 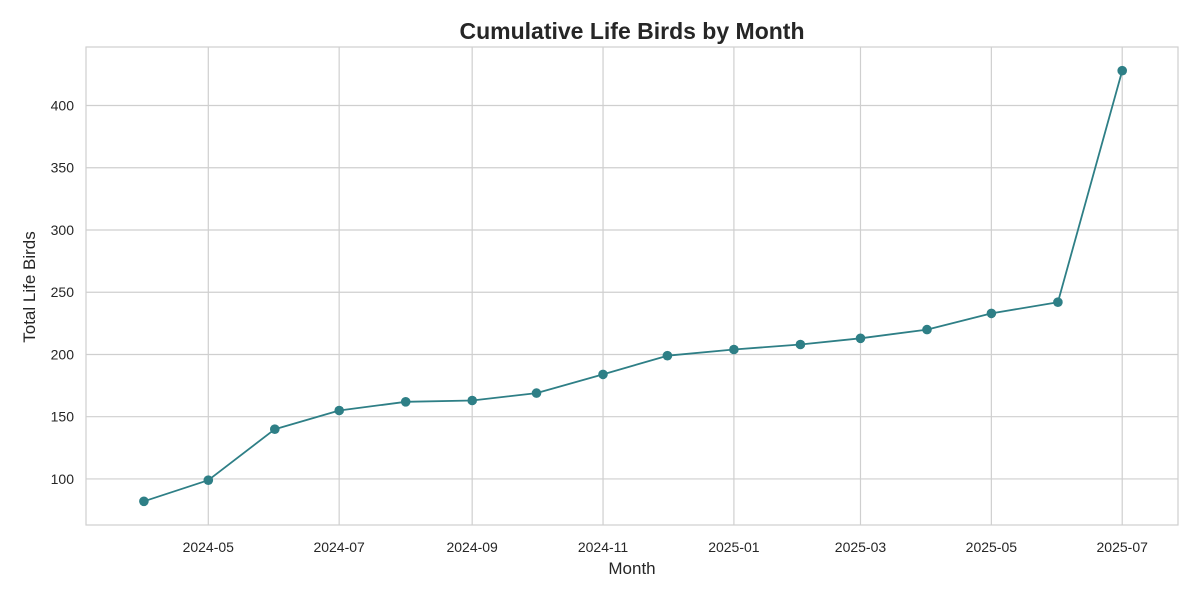 I want to click on x-tick-label: 2025-05, so click(x=992, y=547).